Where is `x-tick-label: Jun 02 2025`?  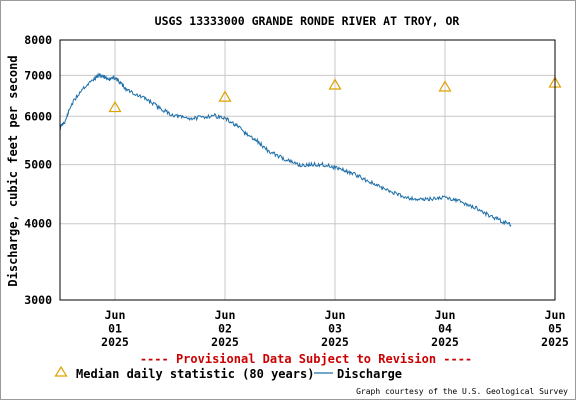 x-tick-label: Jun 02 2025 is located at coordinates (225, 328).